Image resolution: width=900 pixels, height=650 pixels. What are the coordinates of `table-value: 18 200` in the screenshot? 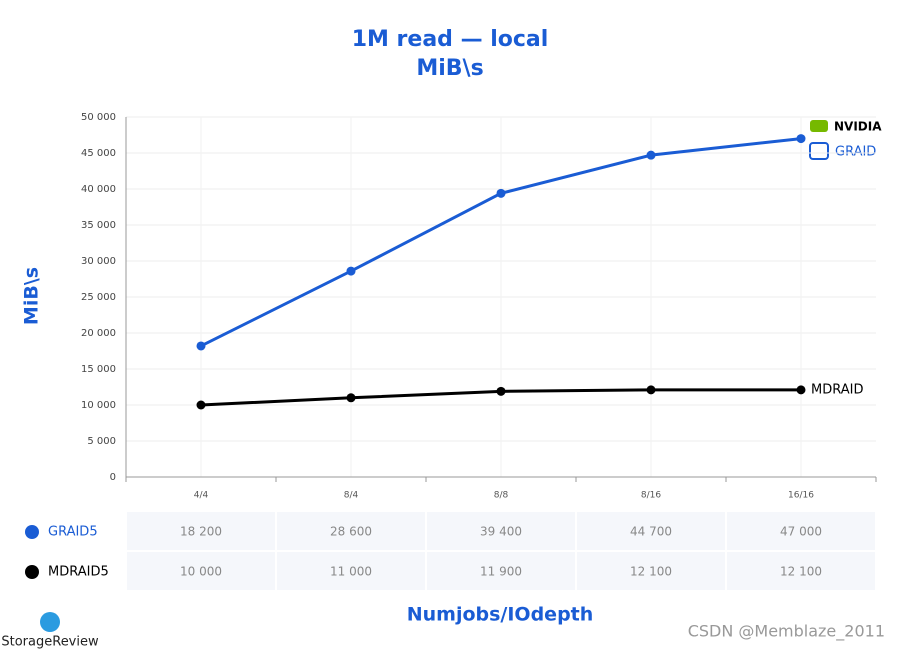 It's located at (201, 532).